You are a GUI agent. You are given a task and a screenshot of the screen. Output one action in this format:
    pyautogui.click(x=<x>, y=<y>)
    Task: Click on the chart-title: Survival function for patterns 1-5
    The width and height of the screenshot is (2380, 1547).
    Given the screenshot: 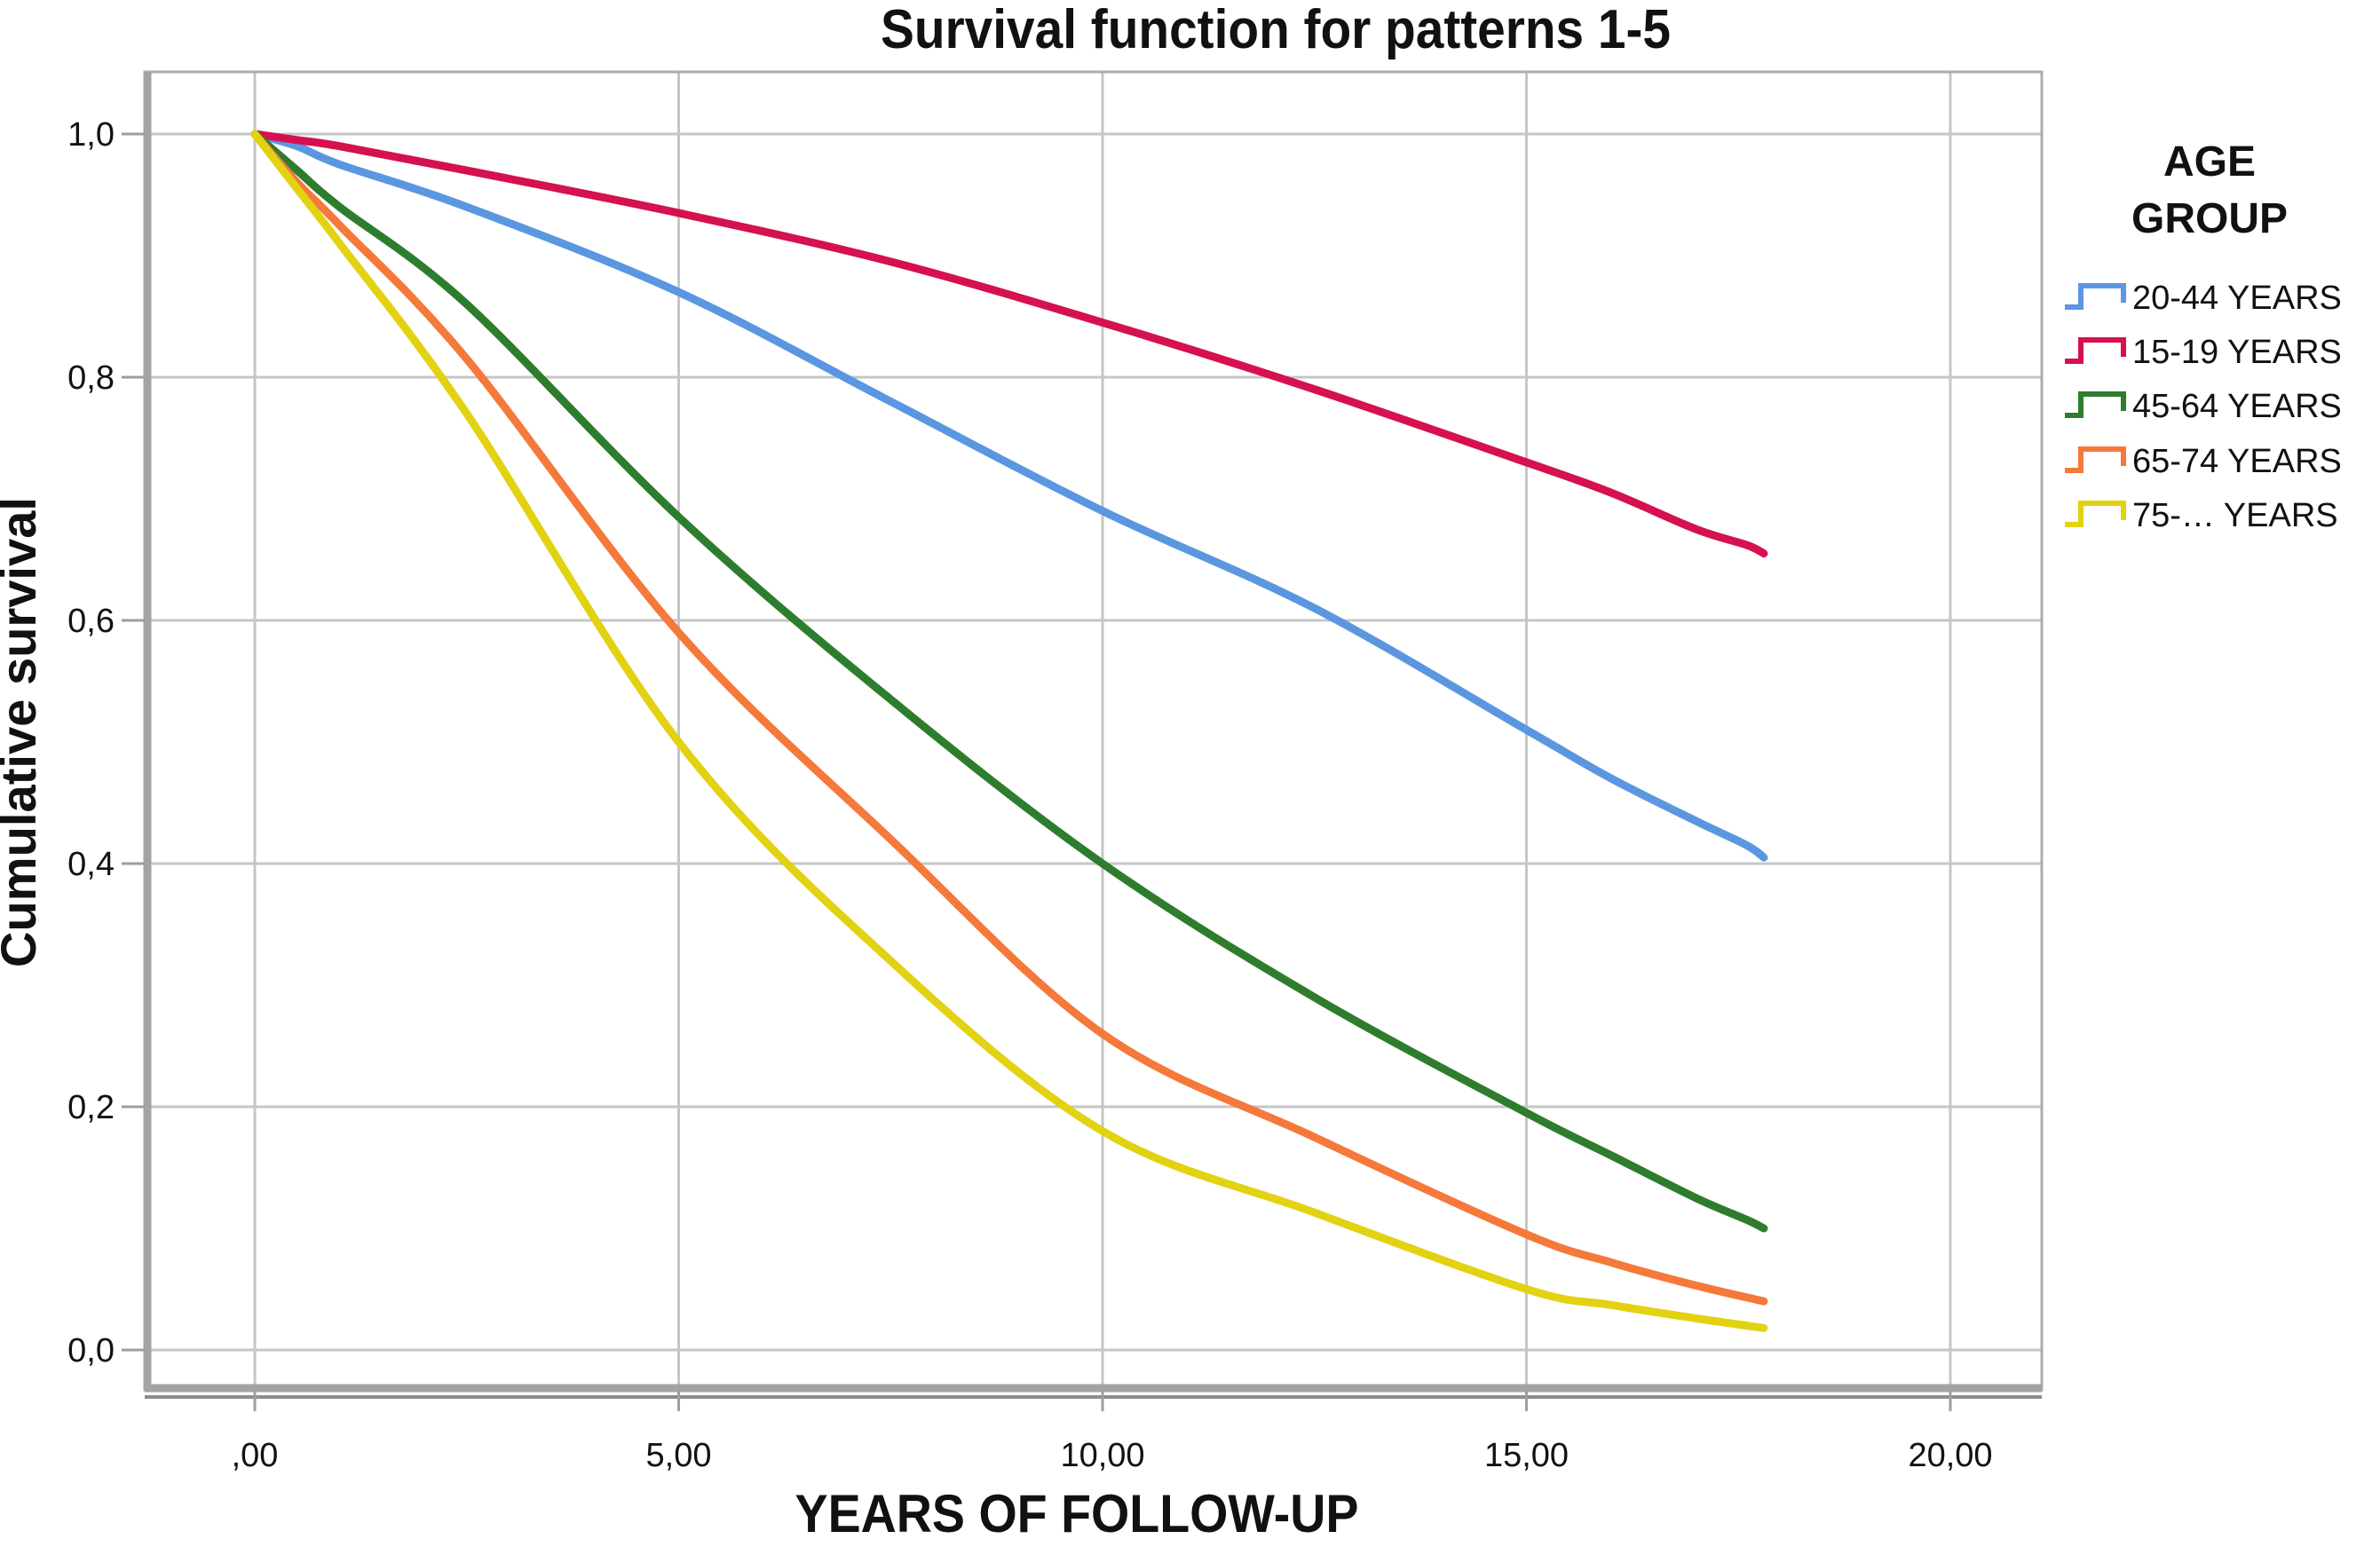 What is the action you would take?
    pyautogui.click(x=1276, y=30)
    